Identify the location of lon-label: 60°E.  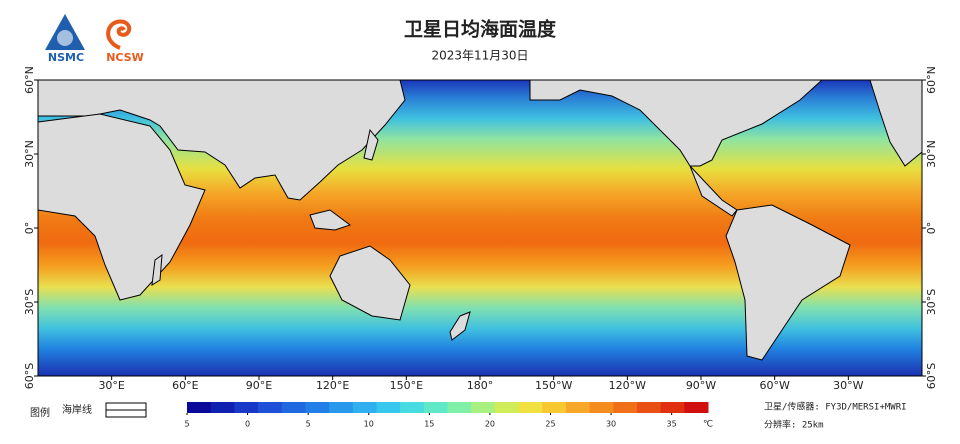
(185, 385).